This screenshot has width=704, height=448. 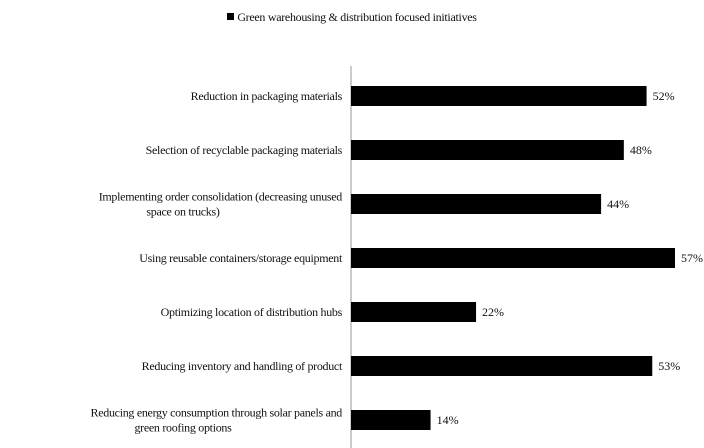 What do you see at coordinates (267, 96) in the screenshot?
I see `category-label: Reduction in packaging materials` at bounding box center [267, 96].